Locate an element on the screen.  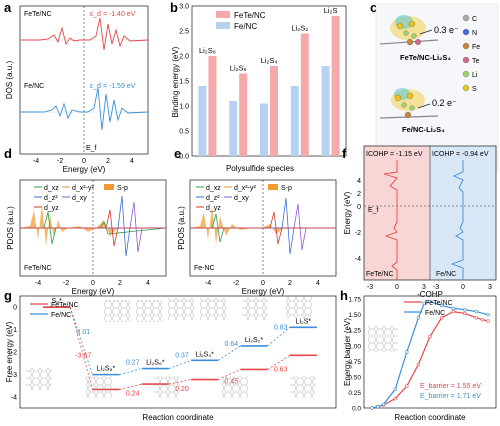
panel-c-frame is located at coordinates (437, 88).